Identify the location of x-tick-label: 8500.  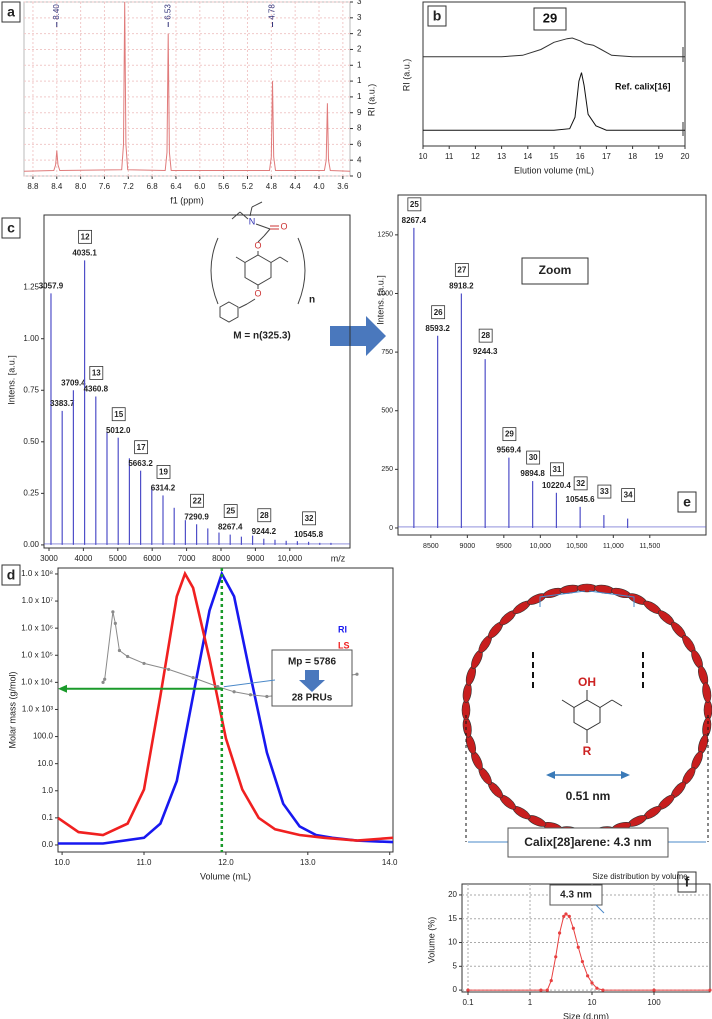
(431, 546).